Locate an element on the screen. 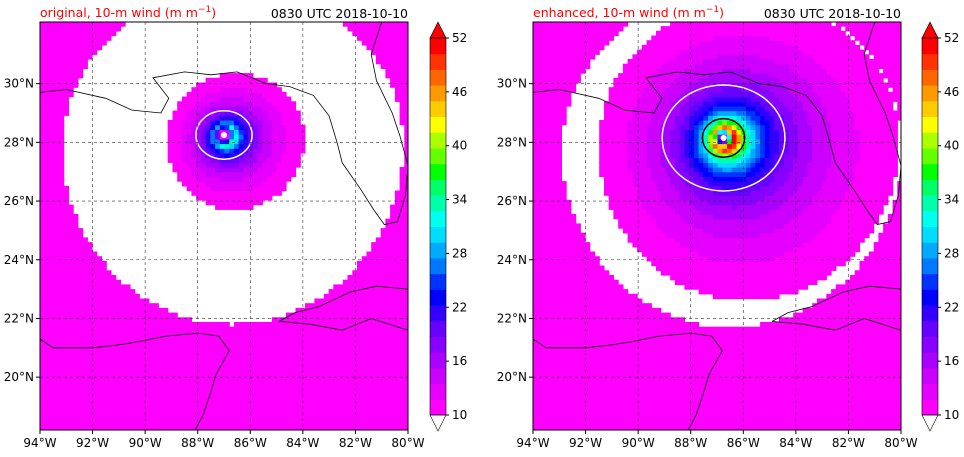 The image size is (964, 457). panel-title: enhanced, 10-m wind (m m−1) is located at coordinates (628, 12).